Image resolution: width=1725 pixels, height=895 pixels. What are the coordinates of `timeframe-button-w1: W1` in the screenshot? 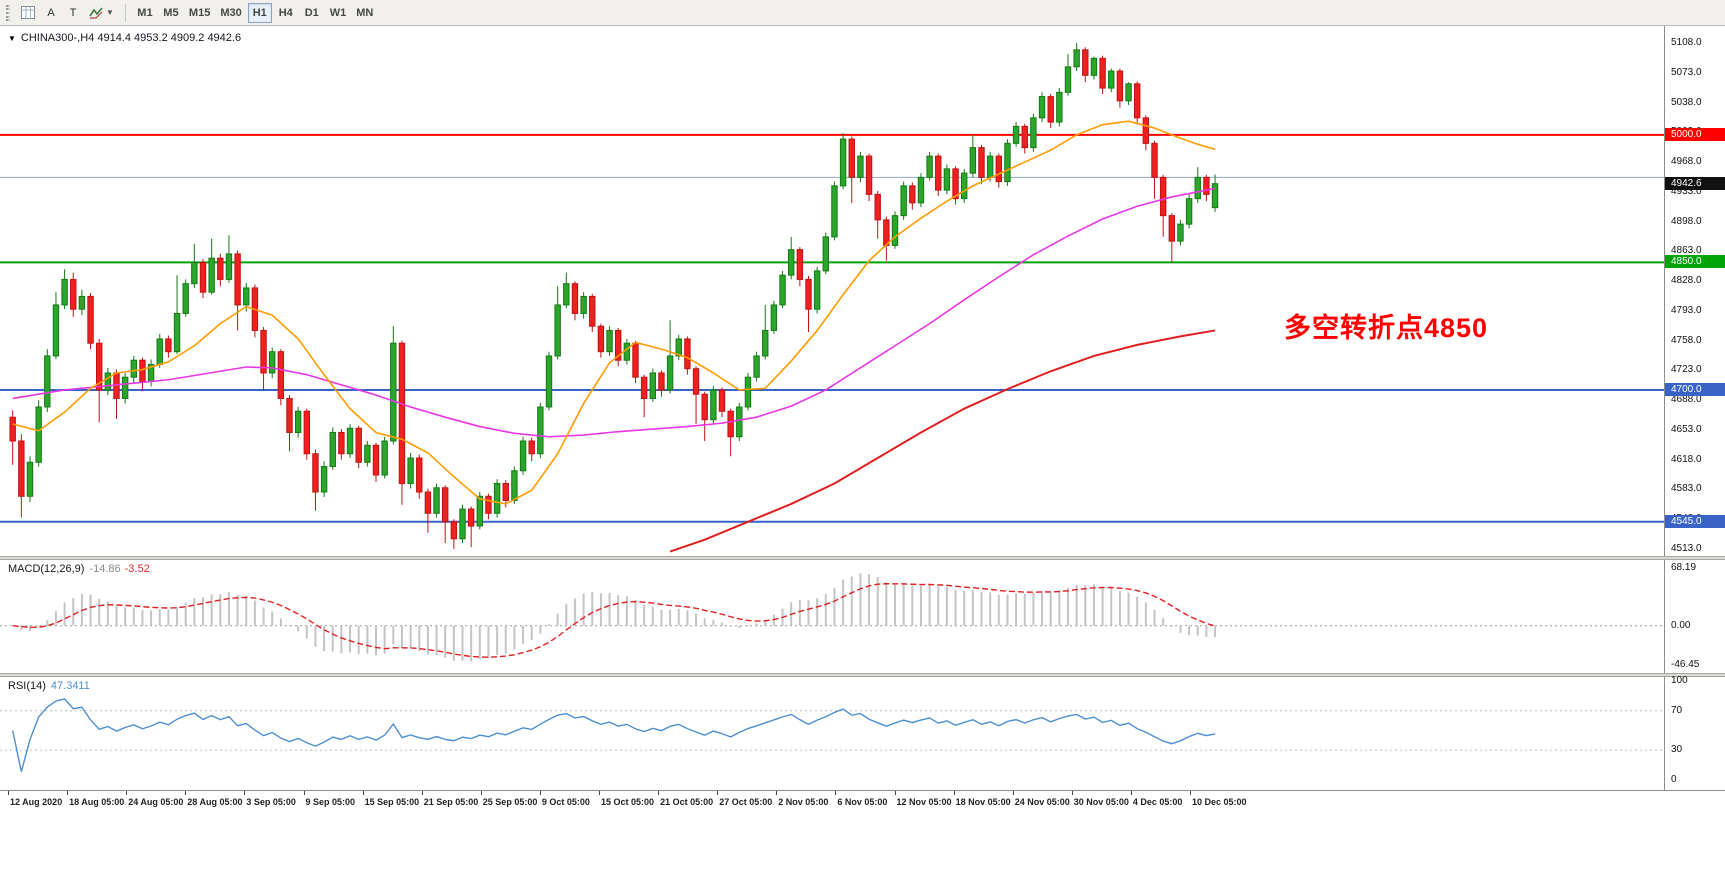 It's located at (338, 13).